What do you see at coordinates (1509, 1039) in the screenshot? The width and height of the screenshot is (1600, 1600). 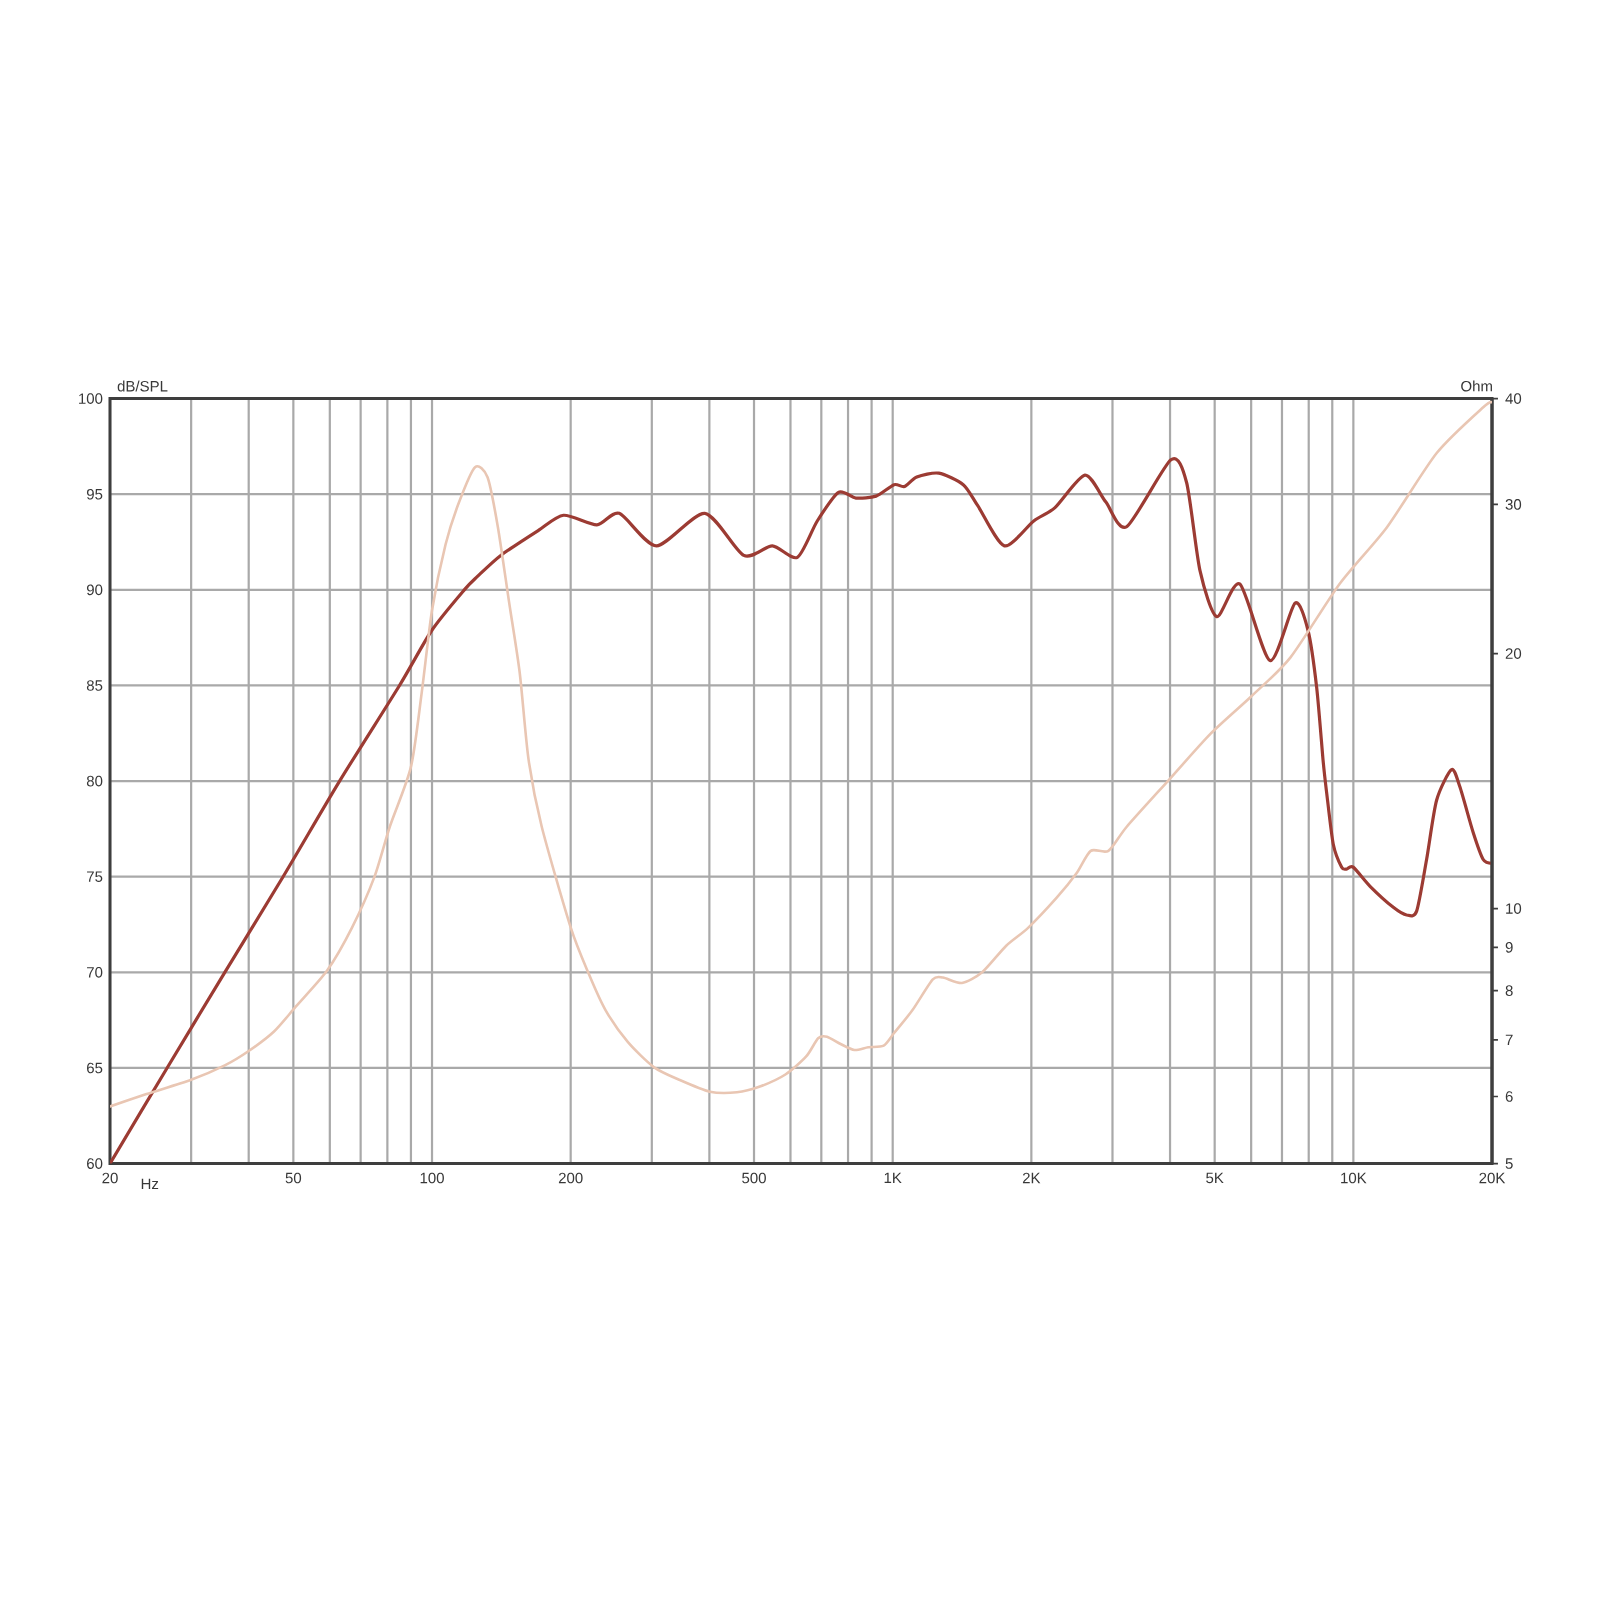 I see `y-tick-label: 7` at bounding box center [1509, 1039].